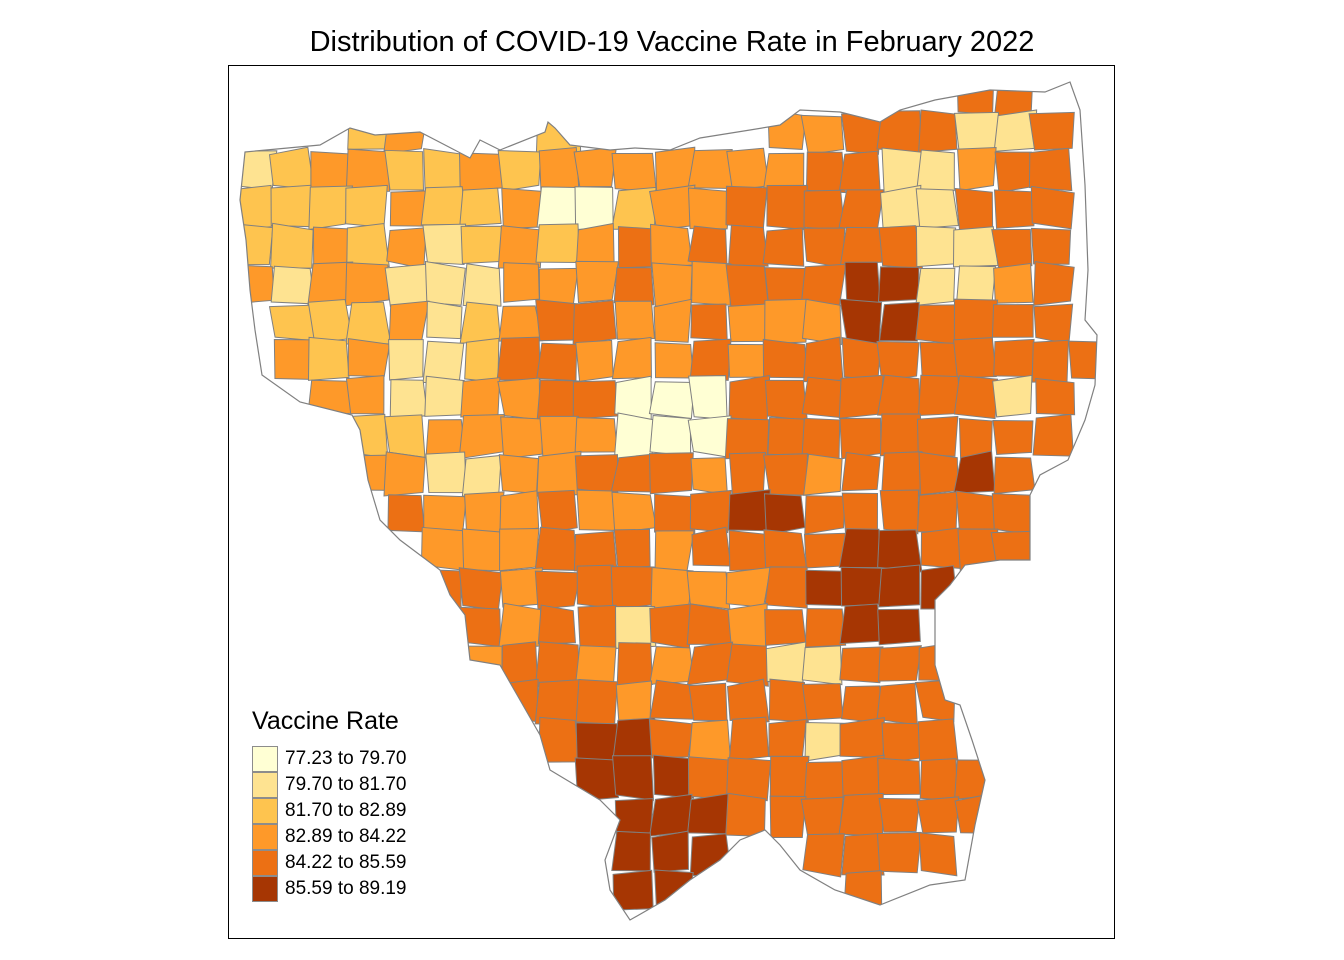  I want to click on legend-label: 77.23 to 79.70, so click(346, 758).